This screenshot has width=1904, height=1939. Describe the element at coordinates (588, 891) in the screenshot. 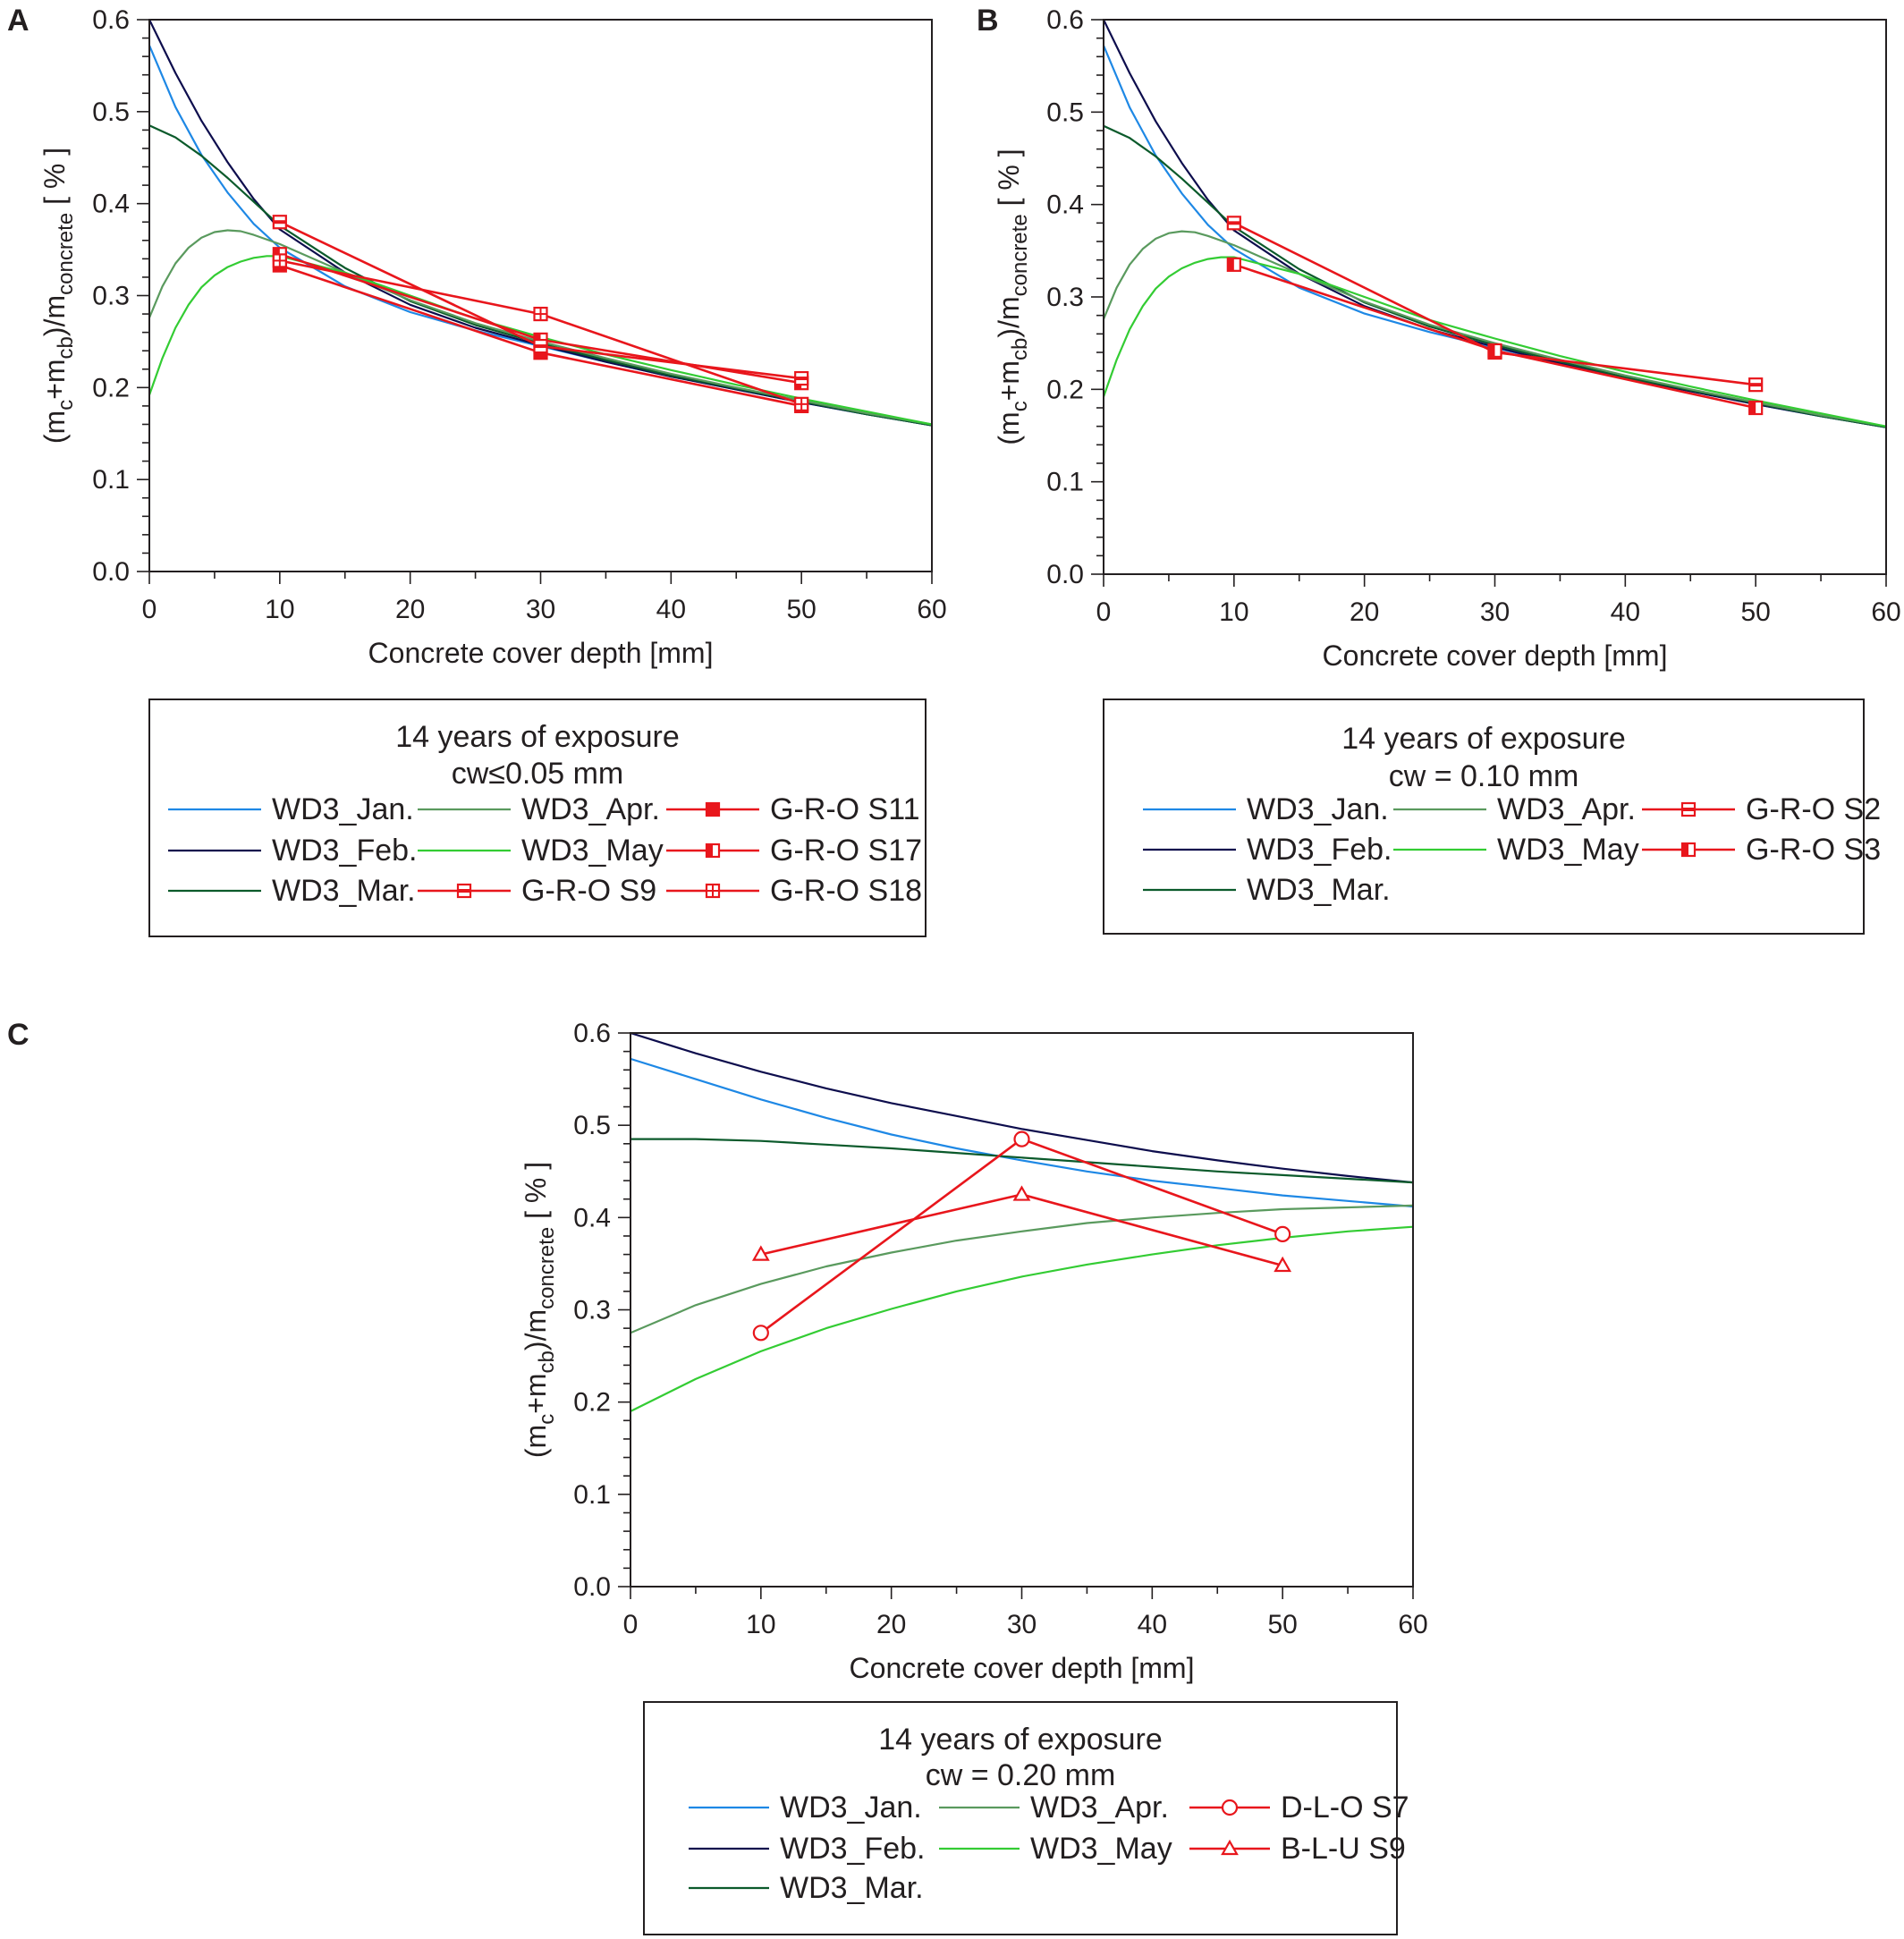

I see `legend-label: G-R-O S9` at that location.